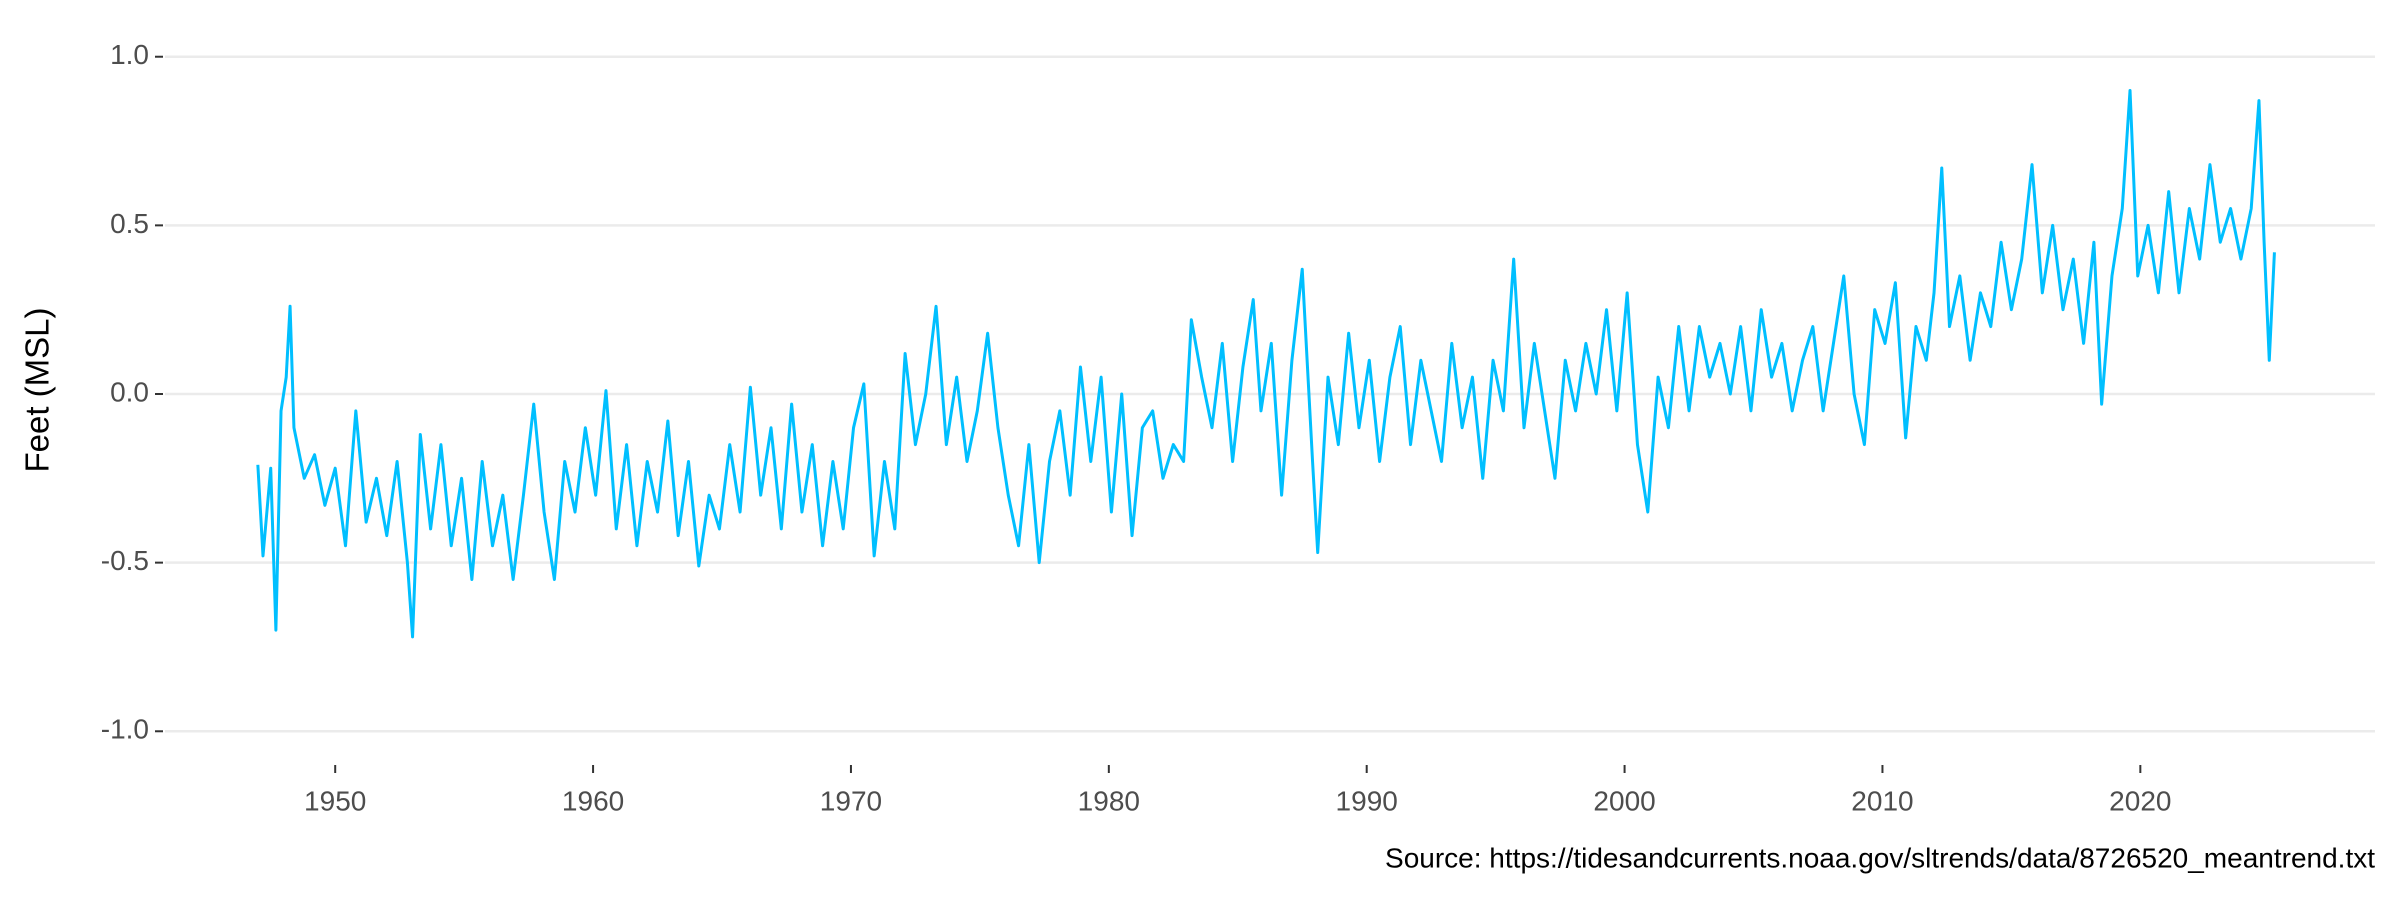 The image size is (2400, 900). I want to click on y-tick-label: -0.5, so click(125, 560).